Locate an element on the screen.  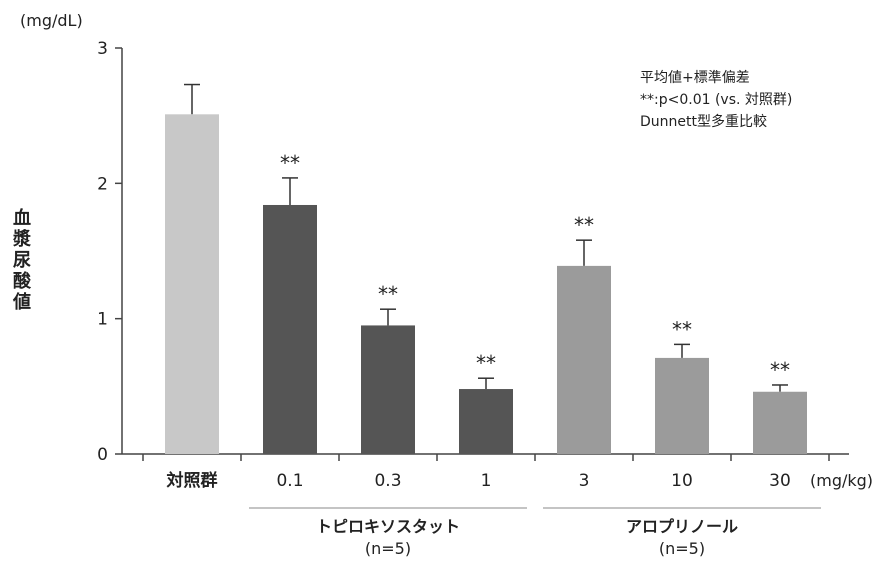
y-tick-label: 3 is located at coordinates (102, 49).